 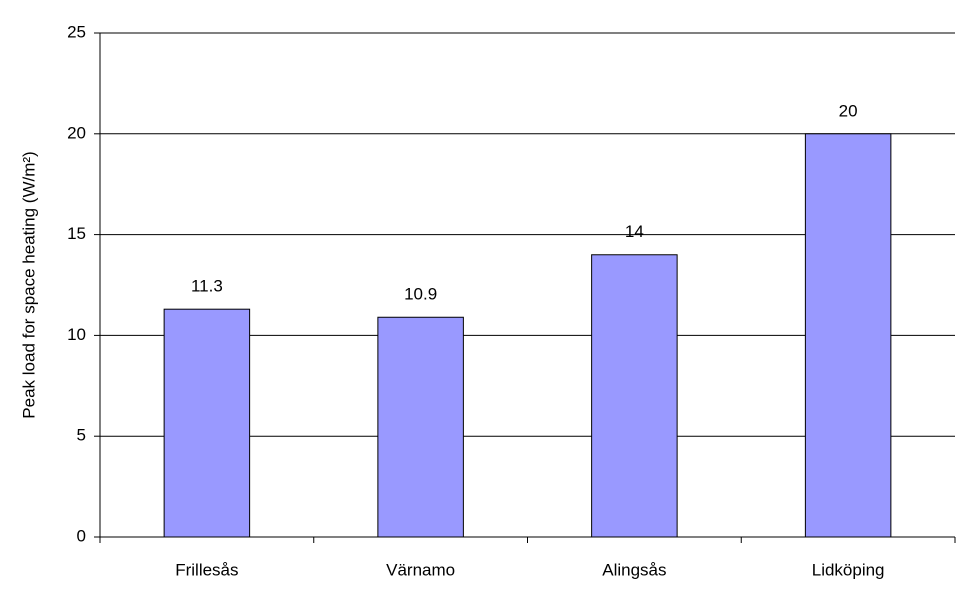 I want to click on y-tick-label: 25, so click(x=76, y=31).